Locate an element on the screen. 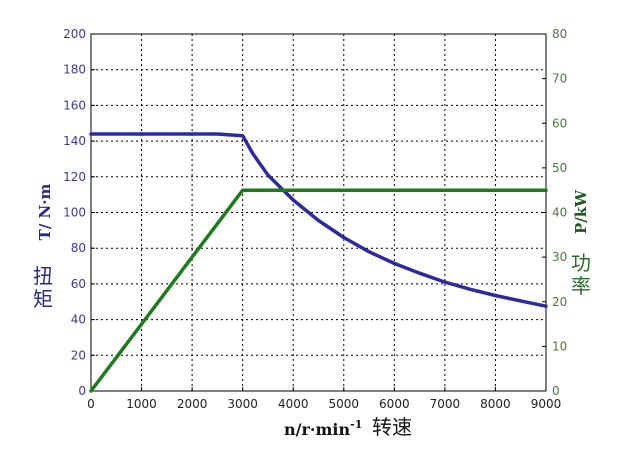 Image resolution: width=620 pixels, height=454 pixels. right-tick-label: 60 is located at coordinates (559, 123).